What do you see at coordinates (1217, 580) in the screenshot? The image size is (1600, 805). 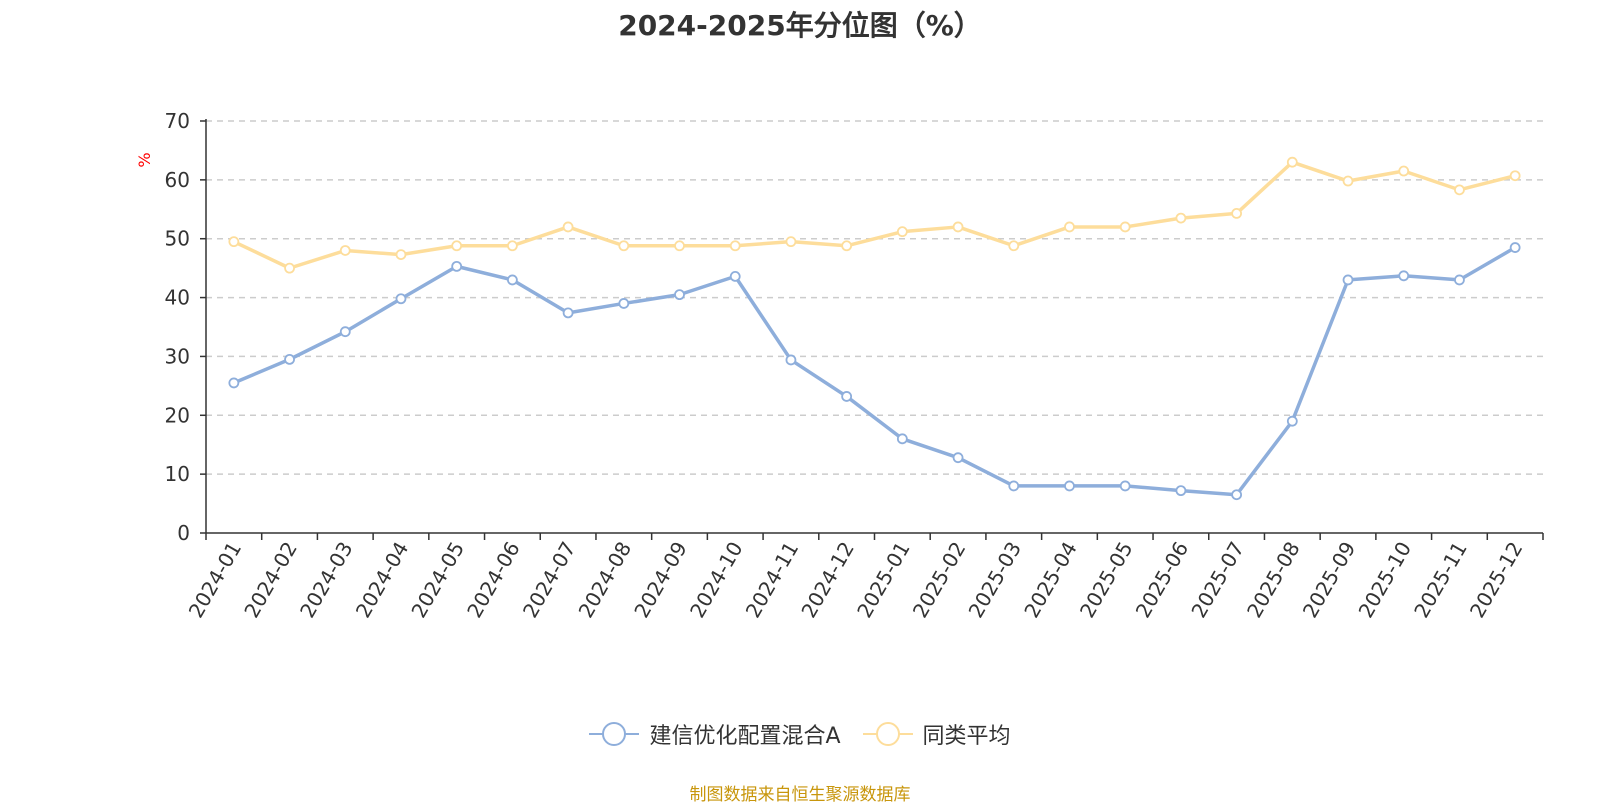 I see `x-tick-label: 2025-07` at bounding box center [1217, 580].